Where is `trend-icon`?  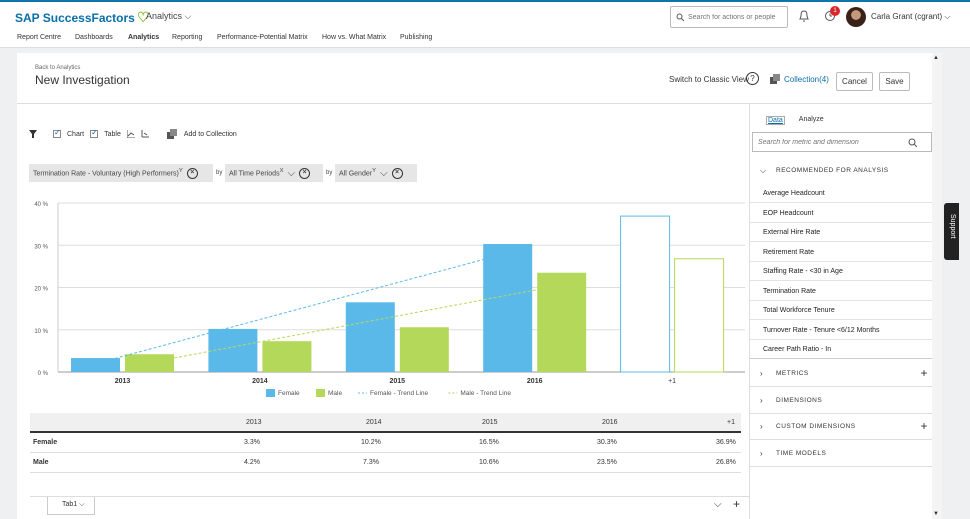
trend-icon is located at coordinates (145, 134).